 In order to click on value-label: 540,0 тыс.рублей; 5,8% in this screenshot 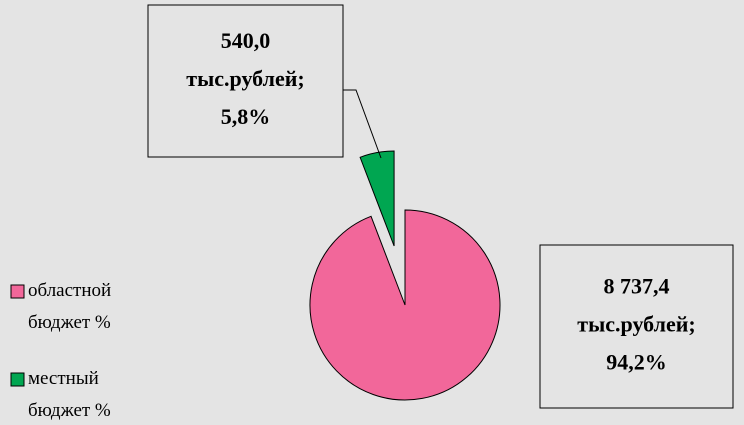, I will do `click(245, 78)`.